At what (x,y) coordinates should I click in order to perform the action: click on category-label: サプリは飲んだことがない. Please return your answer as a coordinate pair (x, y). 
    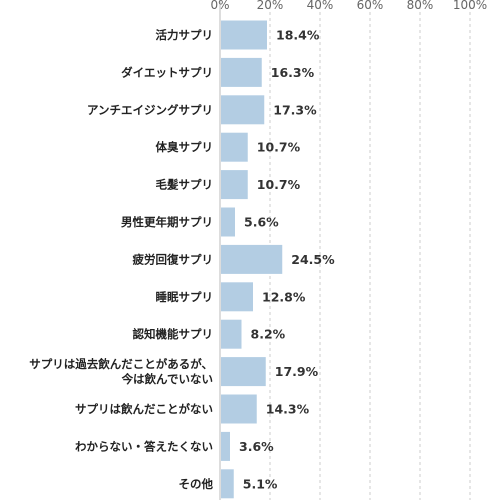
    Looking at the image, I should click on (144, 409).